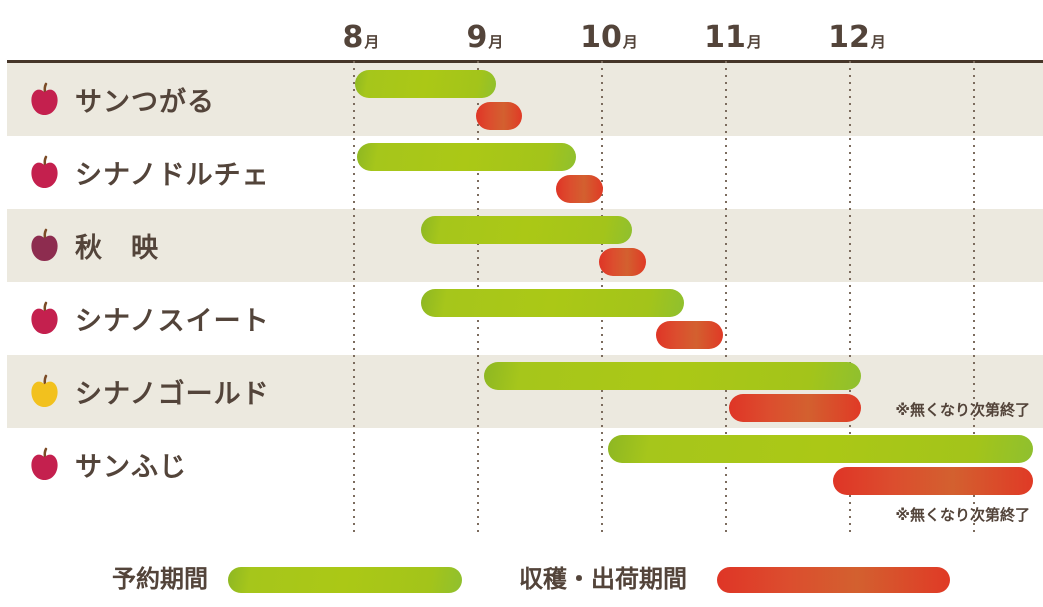  What do you see at coordinates (145, 102) in the screenshot?
I see `variety-name: サンつがる` at bounding box center [145, 102].